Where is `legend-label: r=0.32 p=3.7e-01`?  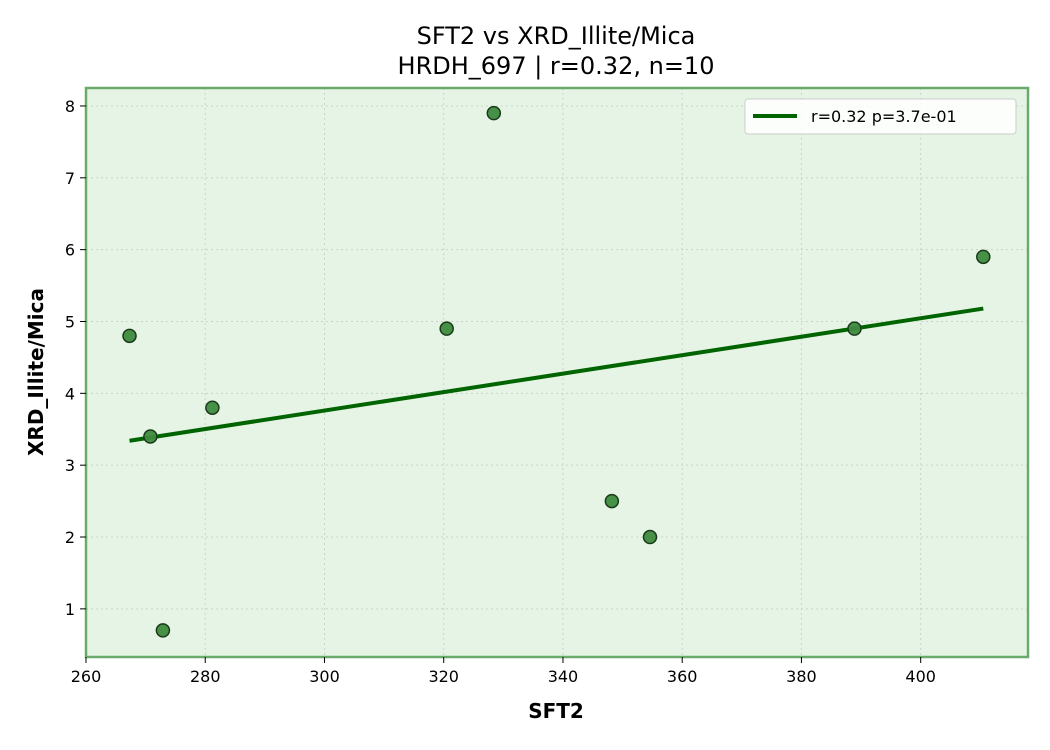 legend-label: r=0.32 p=3.7e-01 is located at coordinates (884, 116).